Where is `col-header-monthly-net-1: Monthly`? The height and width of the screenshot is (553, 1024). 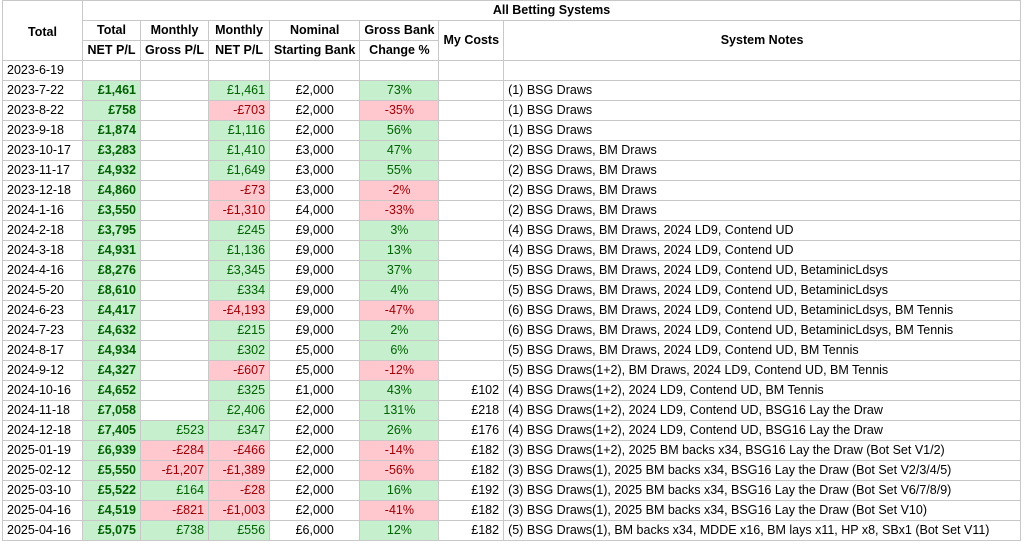
col-header-monthly-net-1: Monthly is located at coordinates (239, 30).